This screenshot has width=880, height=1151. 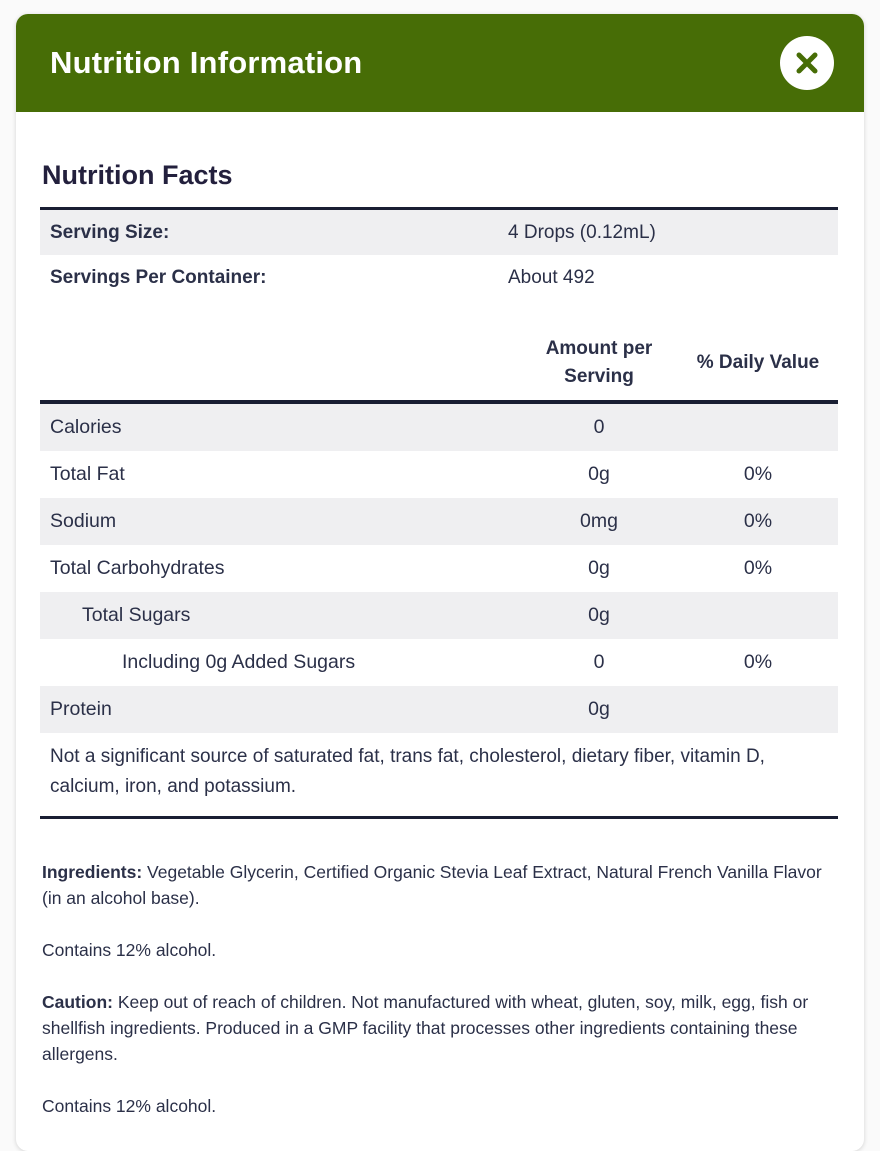 What do you see at coordinates (439, 615) in the screenshot?
I see `table-row-total-sugars: Total Sugars 0g` at bounding box center [439, 615].